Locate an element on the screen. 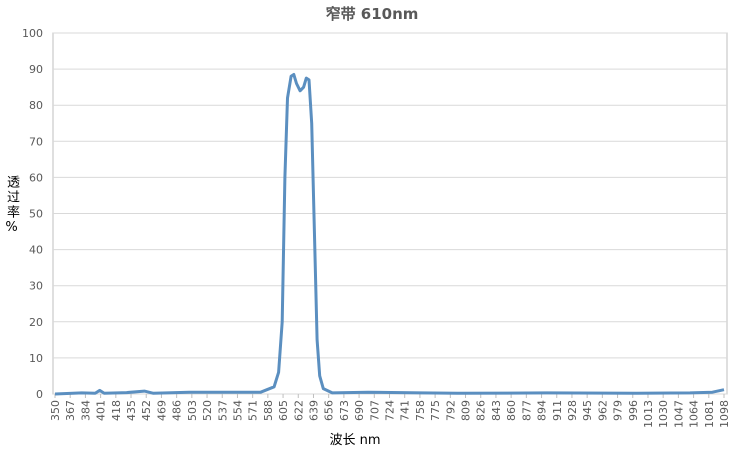  x-axis-title: 波长 nm is located at coordinates (354, 440).